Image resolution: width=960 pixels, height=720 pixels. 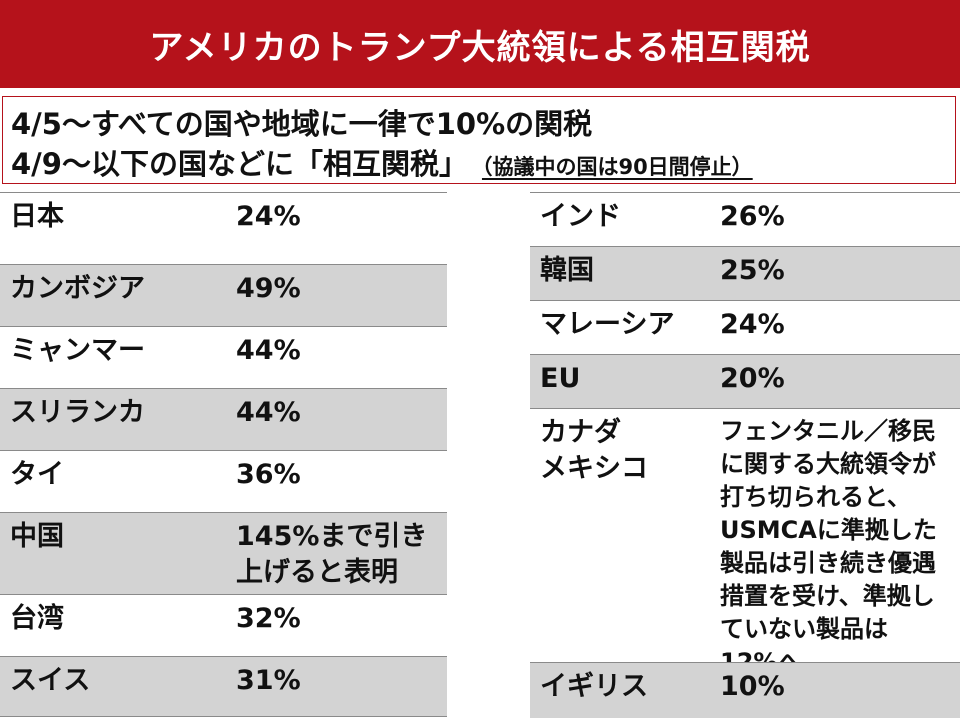 What do you see at coordinates (567, 270) in the screenshot?
I see `country-name: 韓国` at bounding box center [567, 270].